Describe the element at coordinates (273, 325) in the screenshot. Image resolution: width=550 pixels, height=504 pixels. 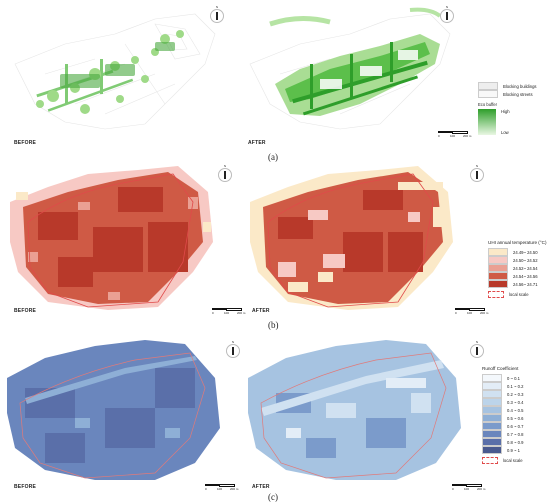
I see `caption-b: (b)` at that location.